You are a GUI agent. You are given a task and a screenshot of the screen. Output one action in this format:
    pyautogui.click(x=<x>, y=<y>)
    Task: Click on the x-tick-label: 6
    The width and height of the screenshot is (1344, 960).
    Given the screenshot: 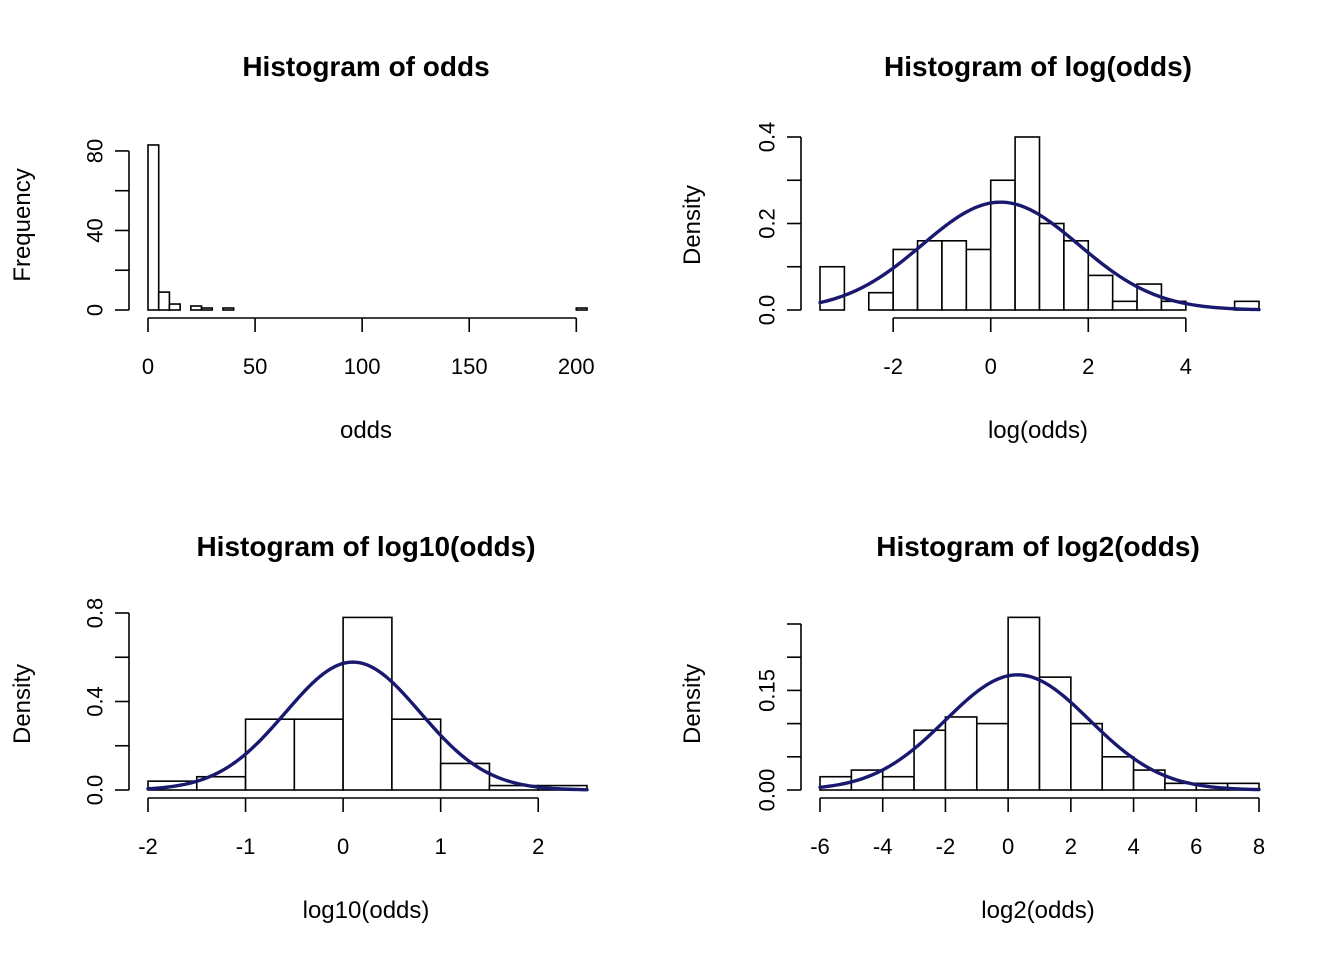 What is the action you would take?
    pyautogui.click(x=1196, y=846)
    